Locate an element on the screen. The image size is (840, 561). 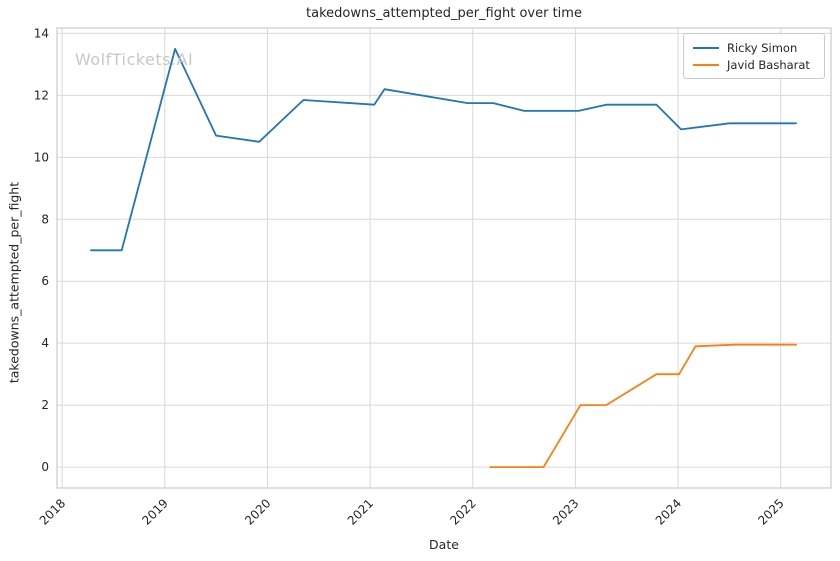
y-tick-label: 4 is located at coordinates (45, 343).